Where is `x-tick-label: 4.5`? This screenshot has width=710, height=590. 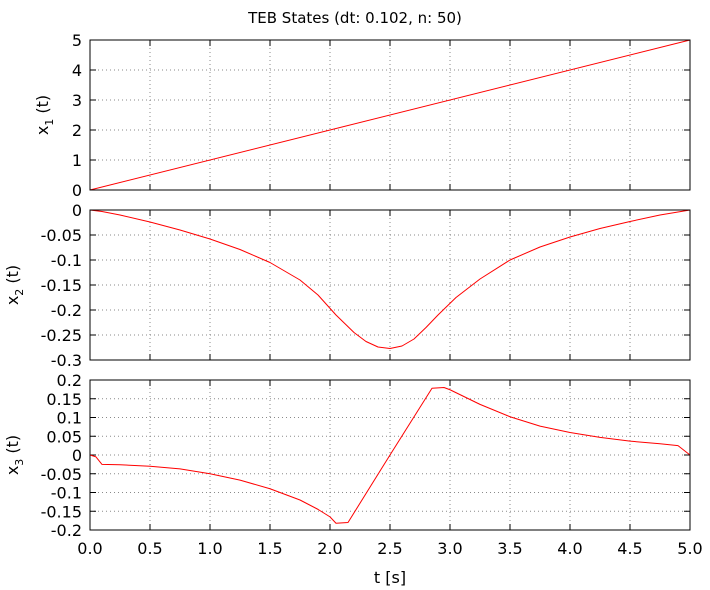
x-tick-label: 4.5 is located at coordinates (629, 548).